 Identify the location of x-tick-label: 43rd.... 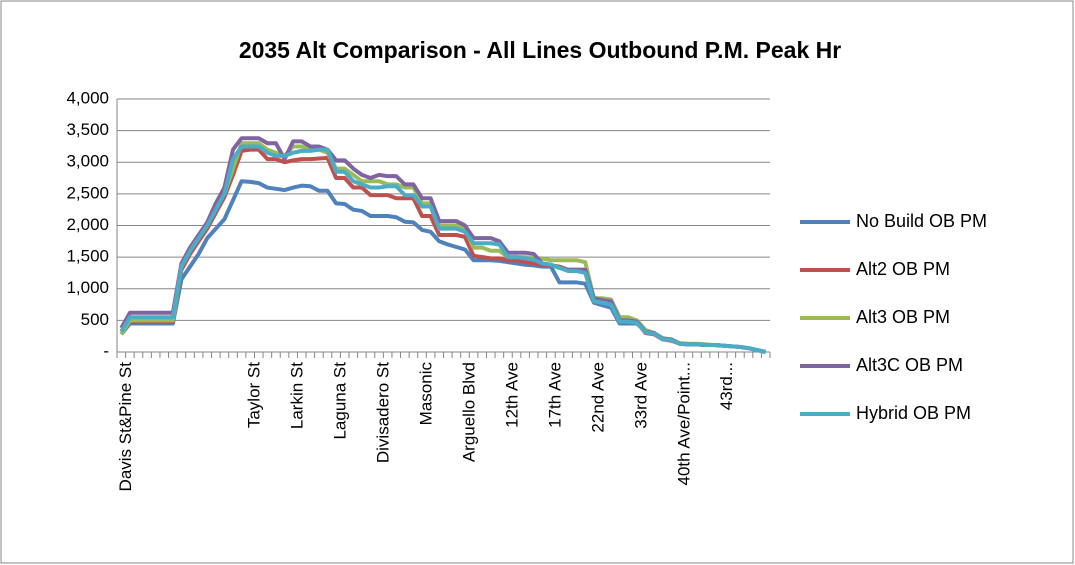
(726, 386).